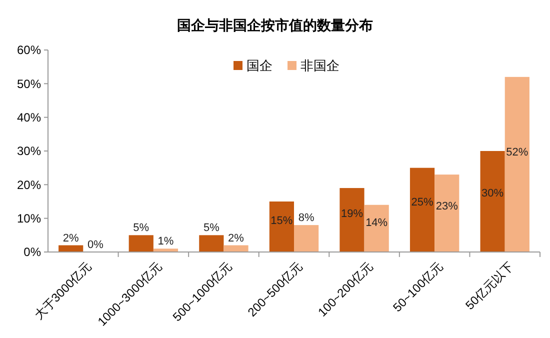 Image resolution: width=550 pixels, height=338 pixels. What do you see at coordinates (29, 151) in the screenshot?
I see `y-tick-label: 30%` at bounding box center [29, 151].